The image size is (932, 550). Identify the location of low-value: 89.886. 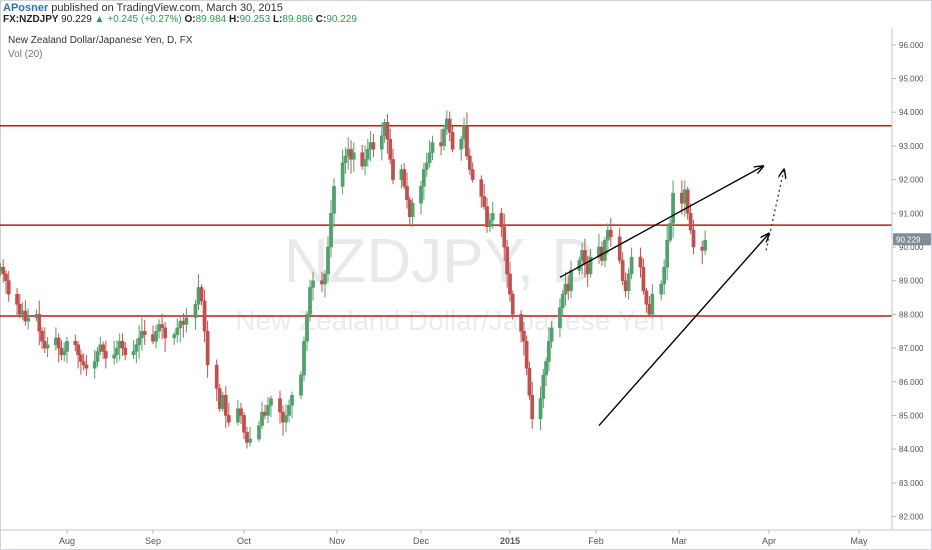
(297, 19).